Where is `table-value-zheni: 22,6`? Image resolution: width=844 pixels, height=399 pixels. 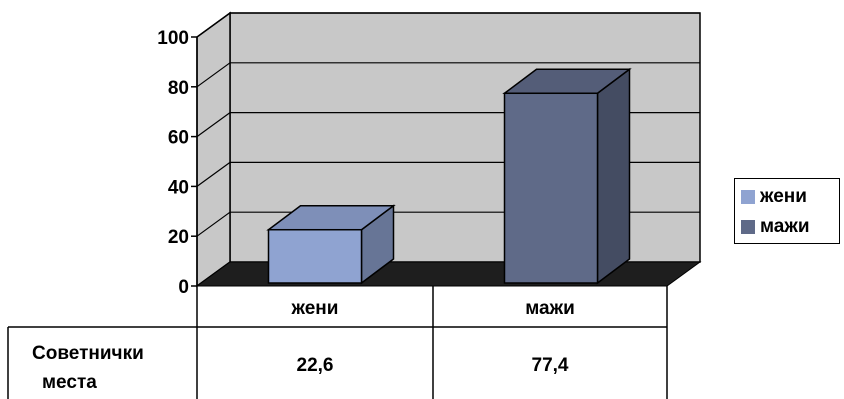 table-value-zheni: 22,6 is located at coordinates (315, 365).